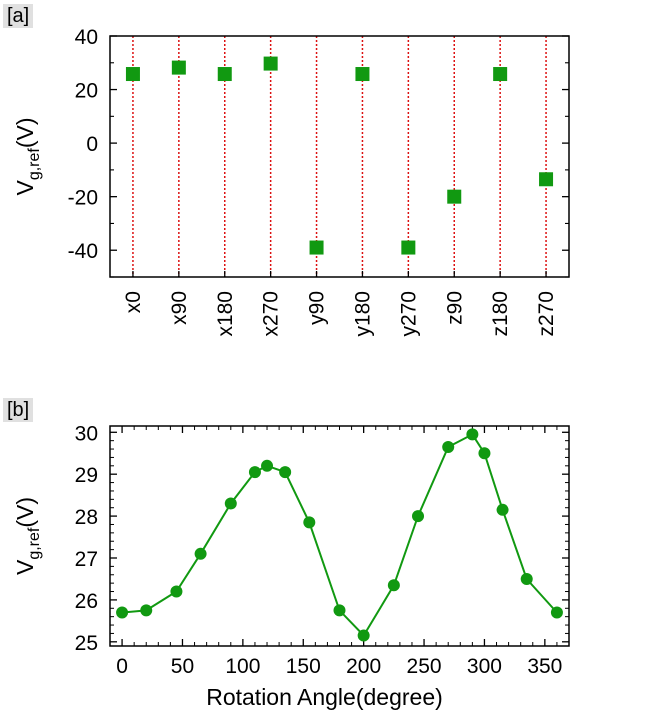 This screenshot has height=719, width=654. I want to click on x-tick-label-y180: y180, so click(362, 314).